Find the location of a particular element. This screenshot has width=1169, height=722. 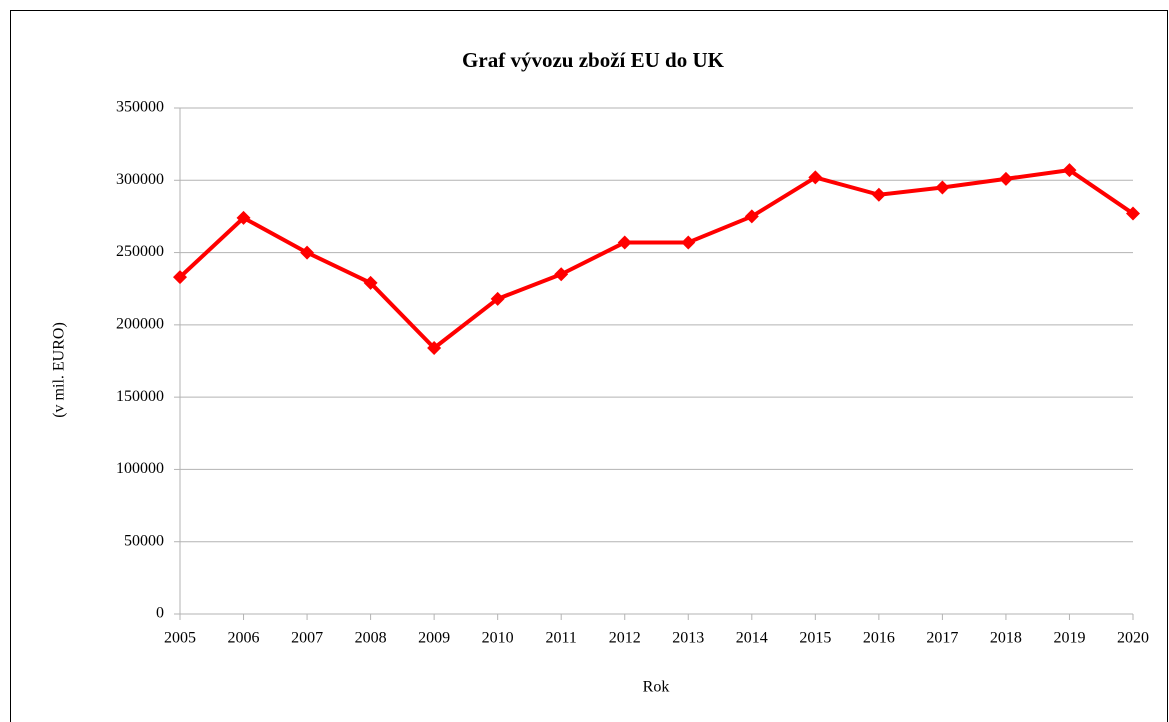

y-tick-label: 200000 is located at coordinates (140, 324).